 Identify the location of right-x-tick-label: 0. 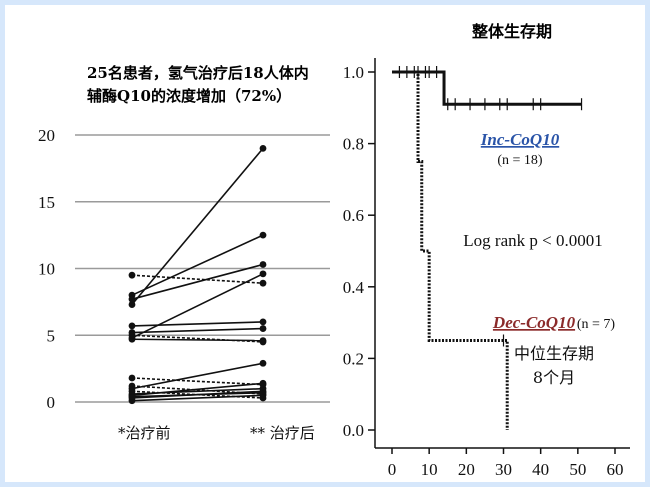
(392, 469).